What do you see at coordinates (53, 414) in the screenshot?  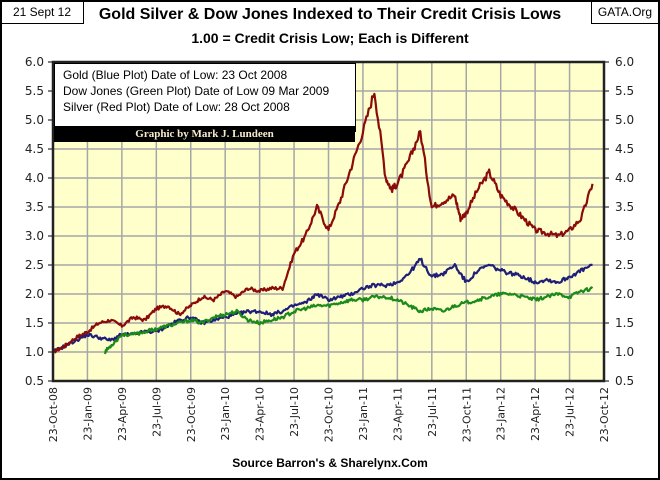 I see `x-tick-label: 23-Oct-08` at bounding box center [53, 414].